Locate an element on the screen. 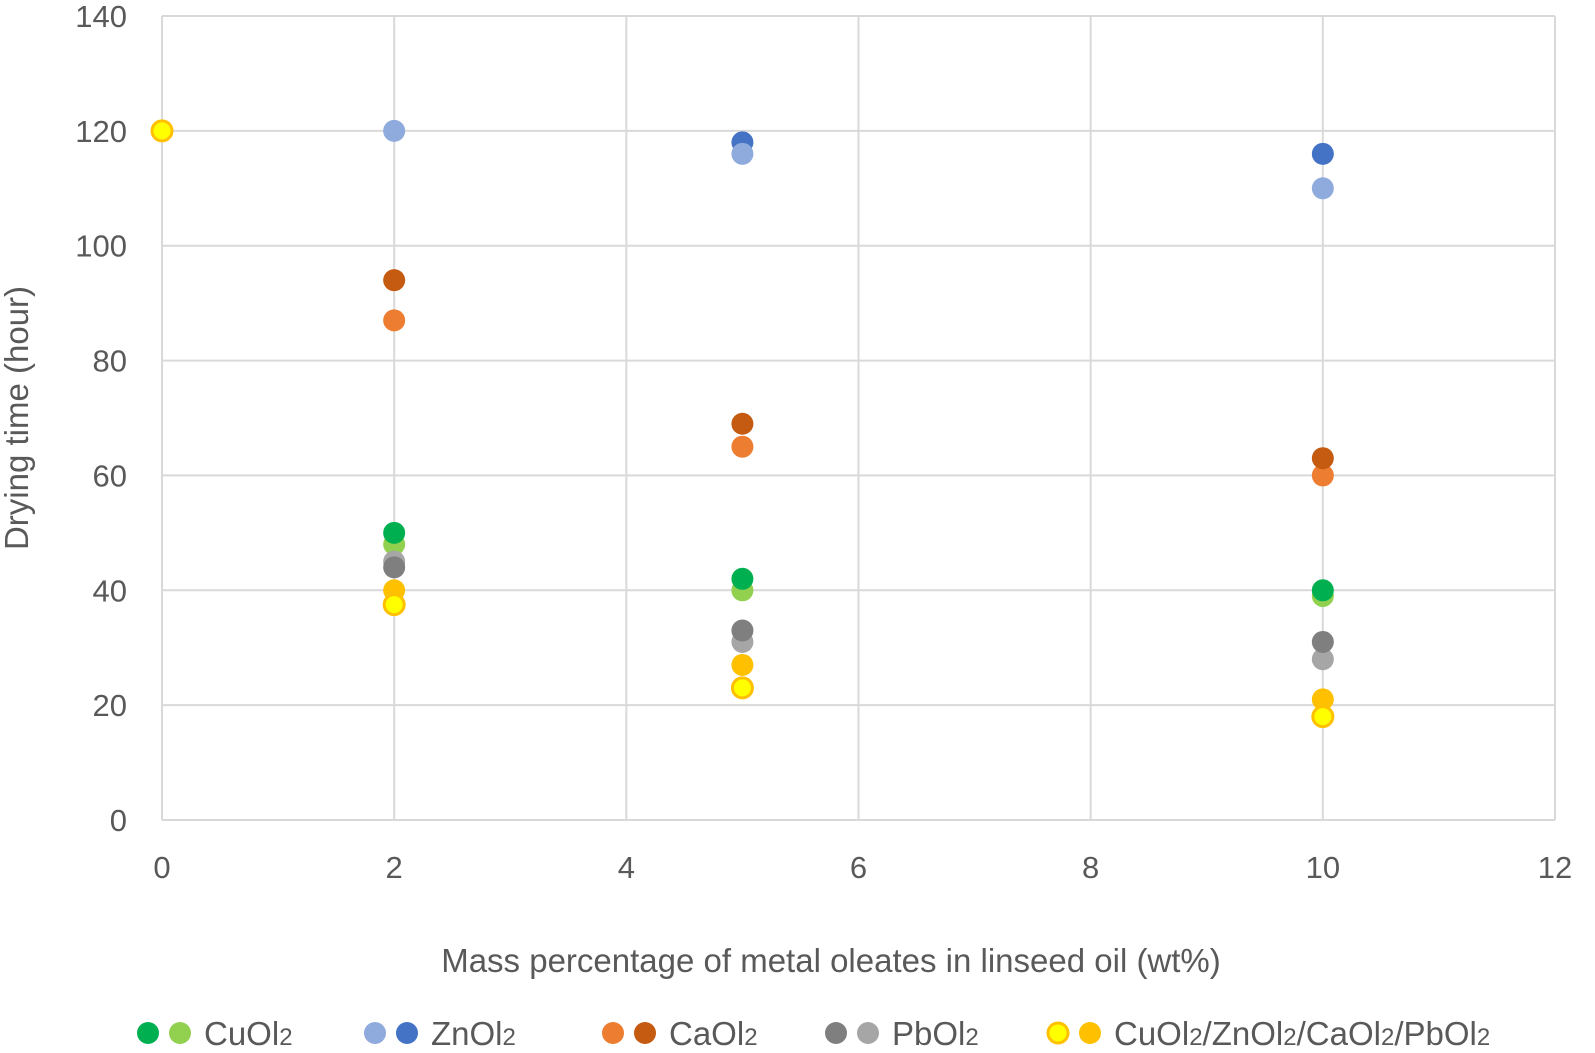 This screenshot has width=1595, height=1053. legend-label-text: /PbOl is located at coordinates (1435, 1033).